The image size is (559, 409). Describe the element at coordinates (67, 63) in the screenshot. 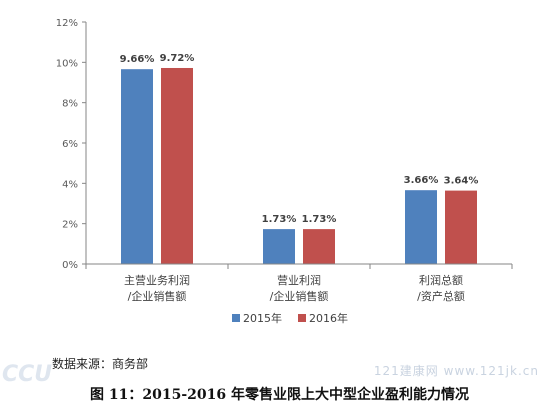

I see `y-tick-label: 10%` at that location.